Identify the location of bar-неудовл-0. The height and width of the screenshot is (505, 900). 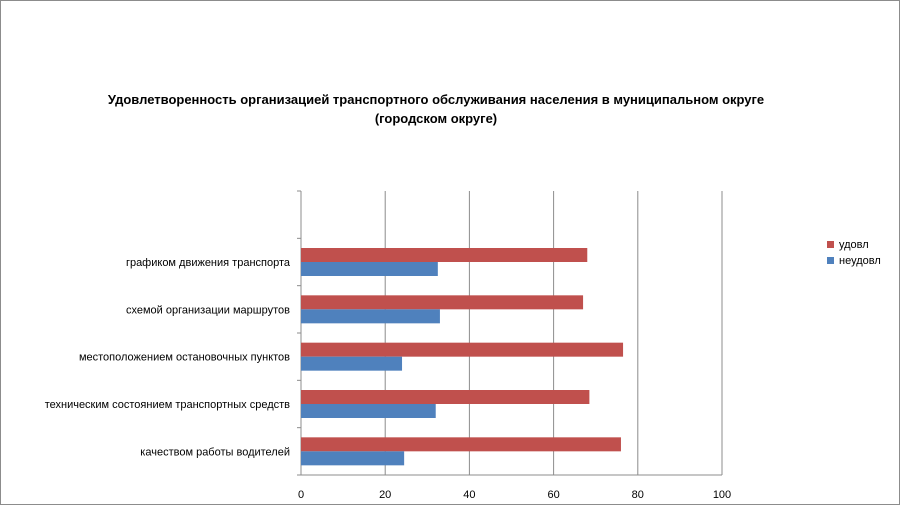
(369, 269).